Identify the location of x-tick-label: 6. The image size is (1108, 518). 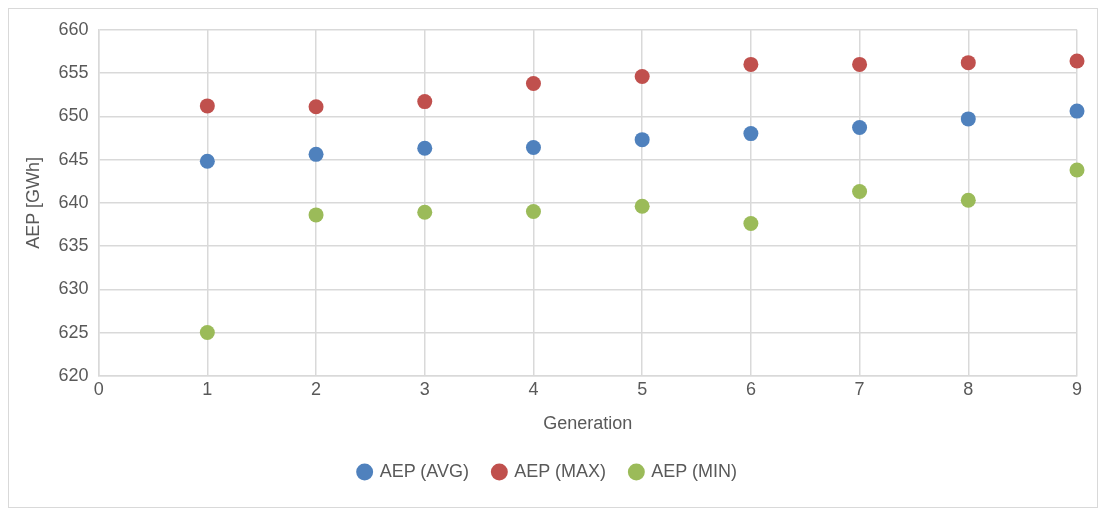
(750, 388).